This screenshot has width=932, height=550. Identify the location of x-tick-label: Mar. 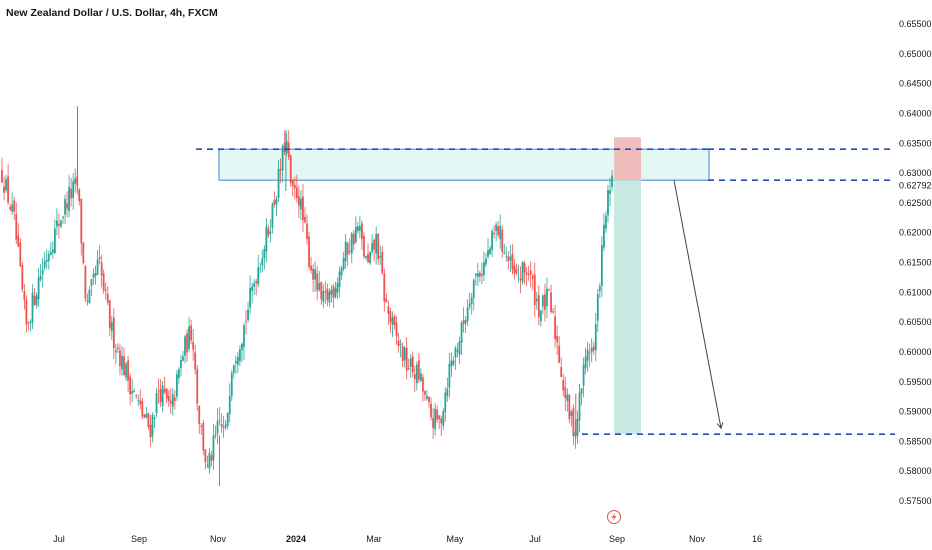
(374, 539).